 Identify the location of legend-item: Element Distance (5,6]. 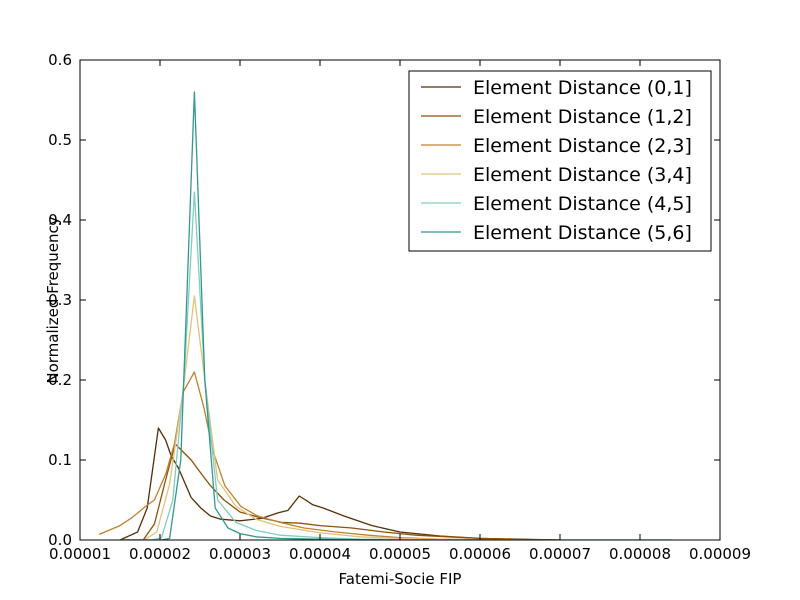
(556, 233).